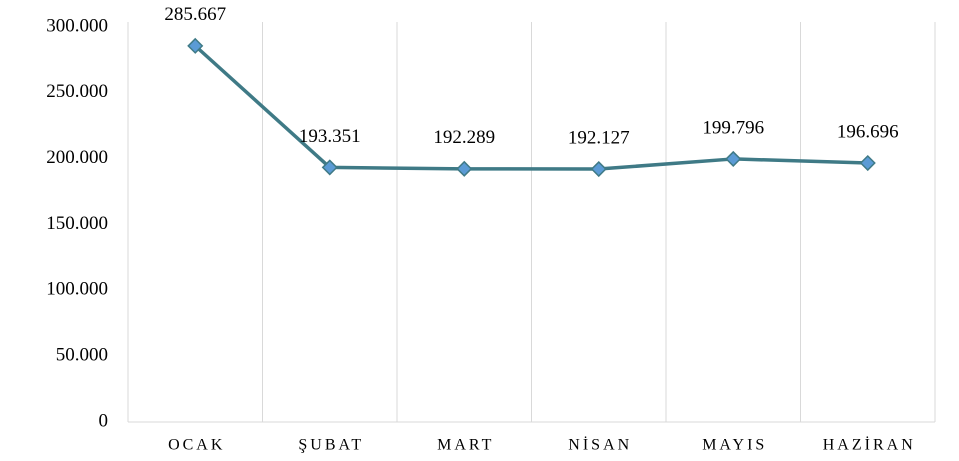 The height and width of the screenshot is (461, 959). What do you see at coordinates (331, 445) in the screenshot?
I see `x-tick-label: ŞUBAT` at bounding box center [331, 445].